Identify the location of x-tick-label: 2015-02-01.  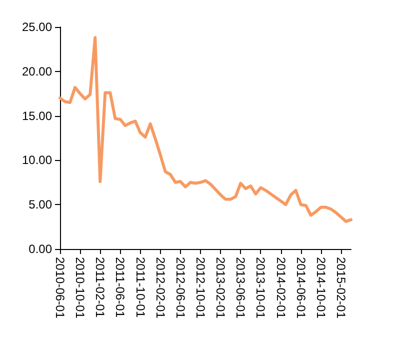
(341, 288).